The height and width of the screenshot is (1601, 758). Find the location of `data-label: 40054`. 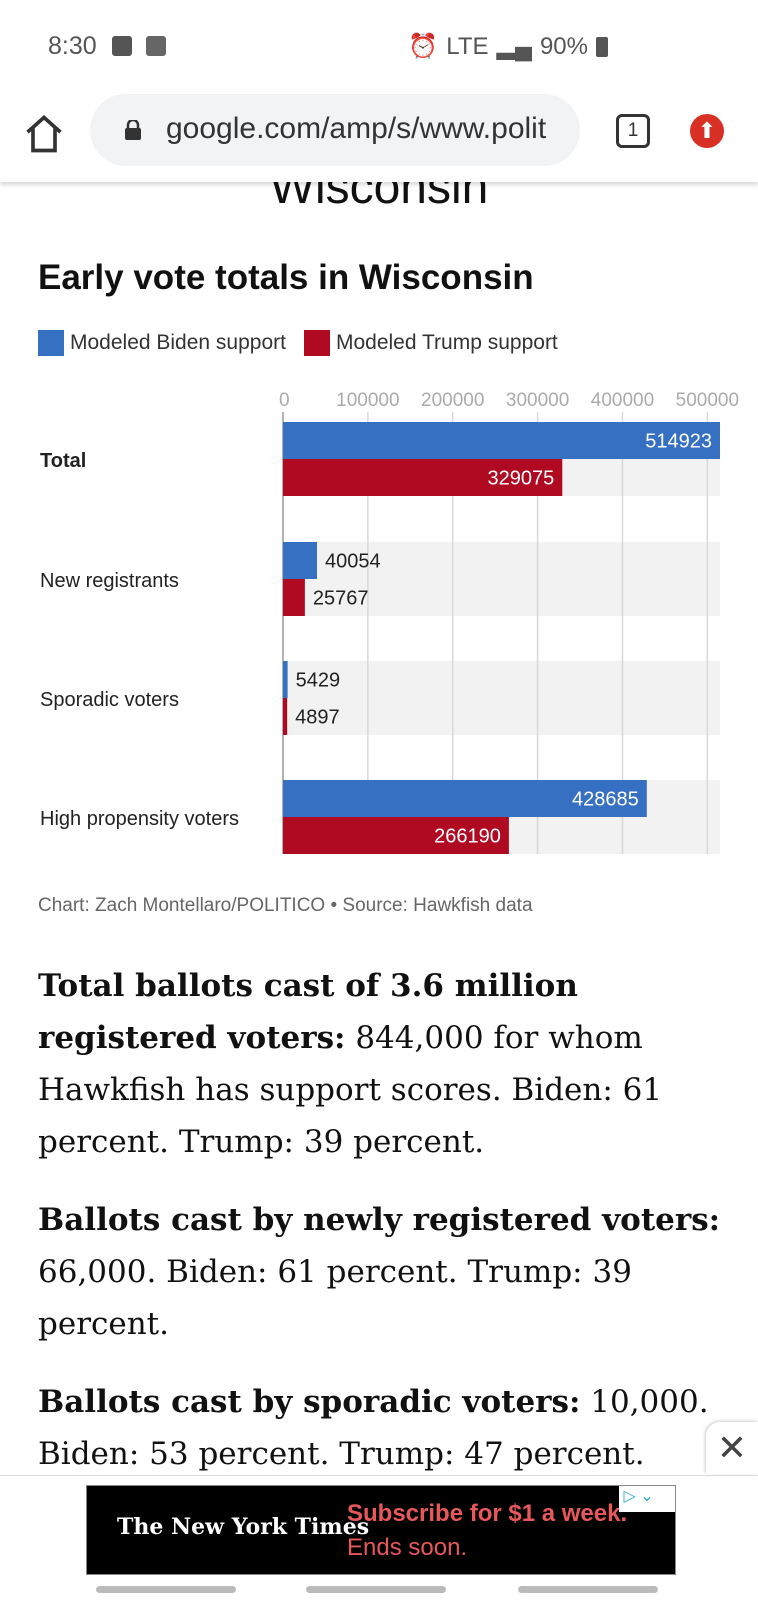

data-label: 40054 is located at coordinates (353, 562).